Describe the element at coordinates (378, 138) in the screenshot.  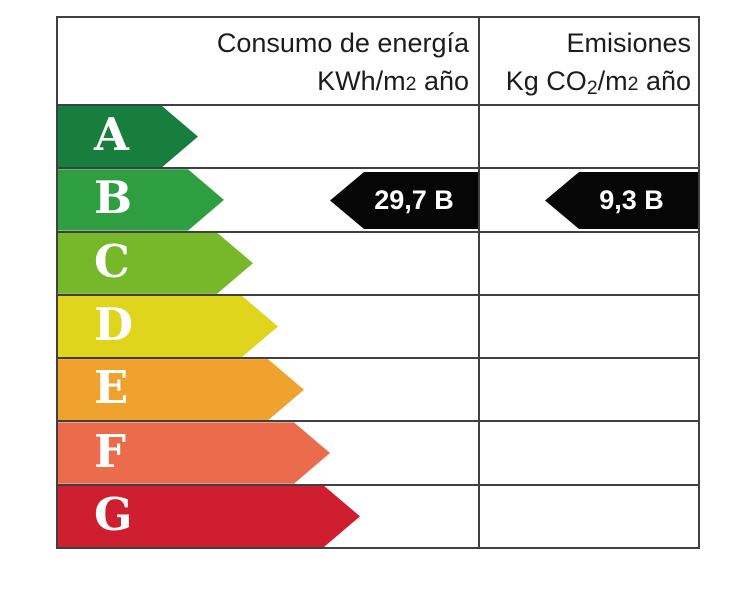
I see `rating-row-a: A` at that location.